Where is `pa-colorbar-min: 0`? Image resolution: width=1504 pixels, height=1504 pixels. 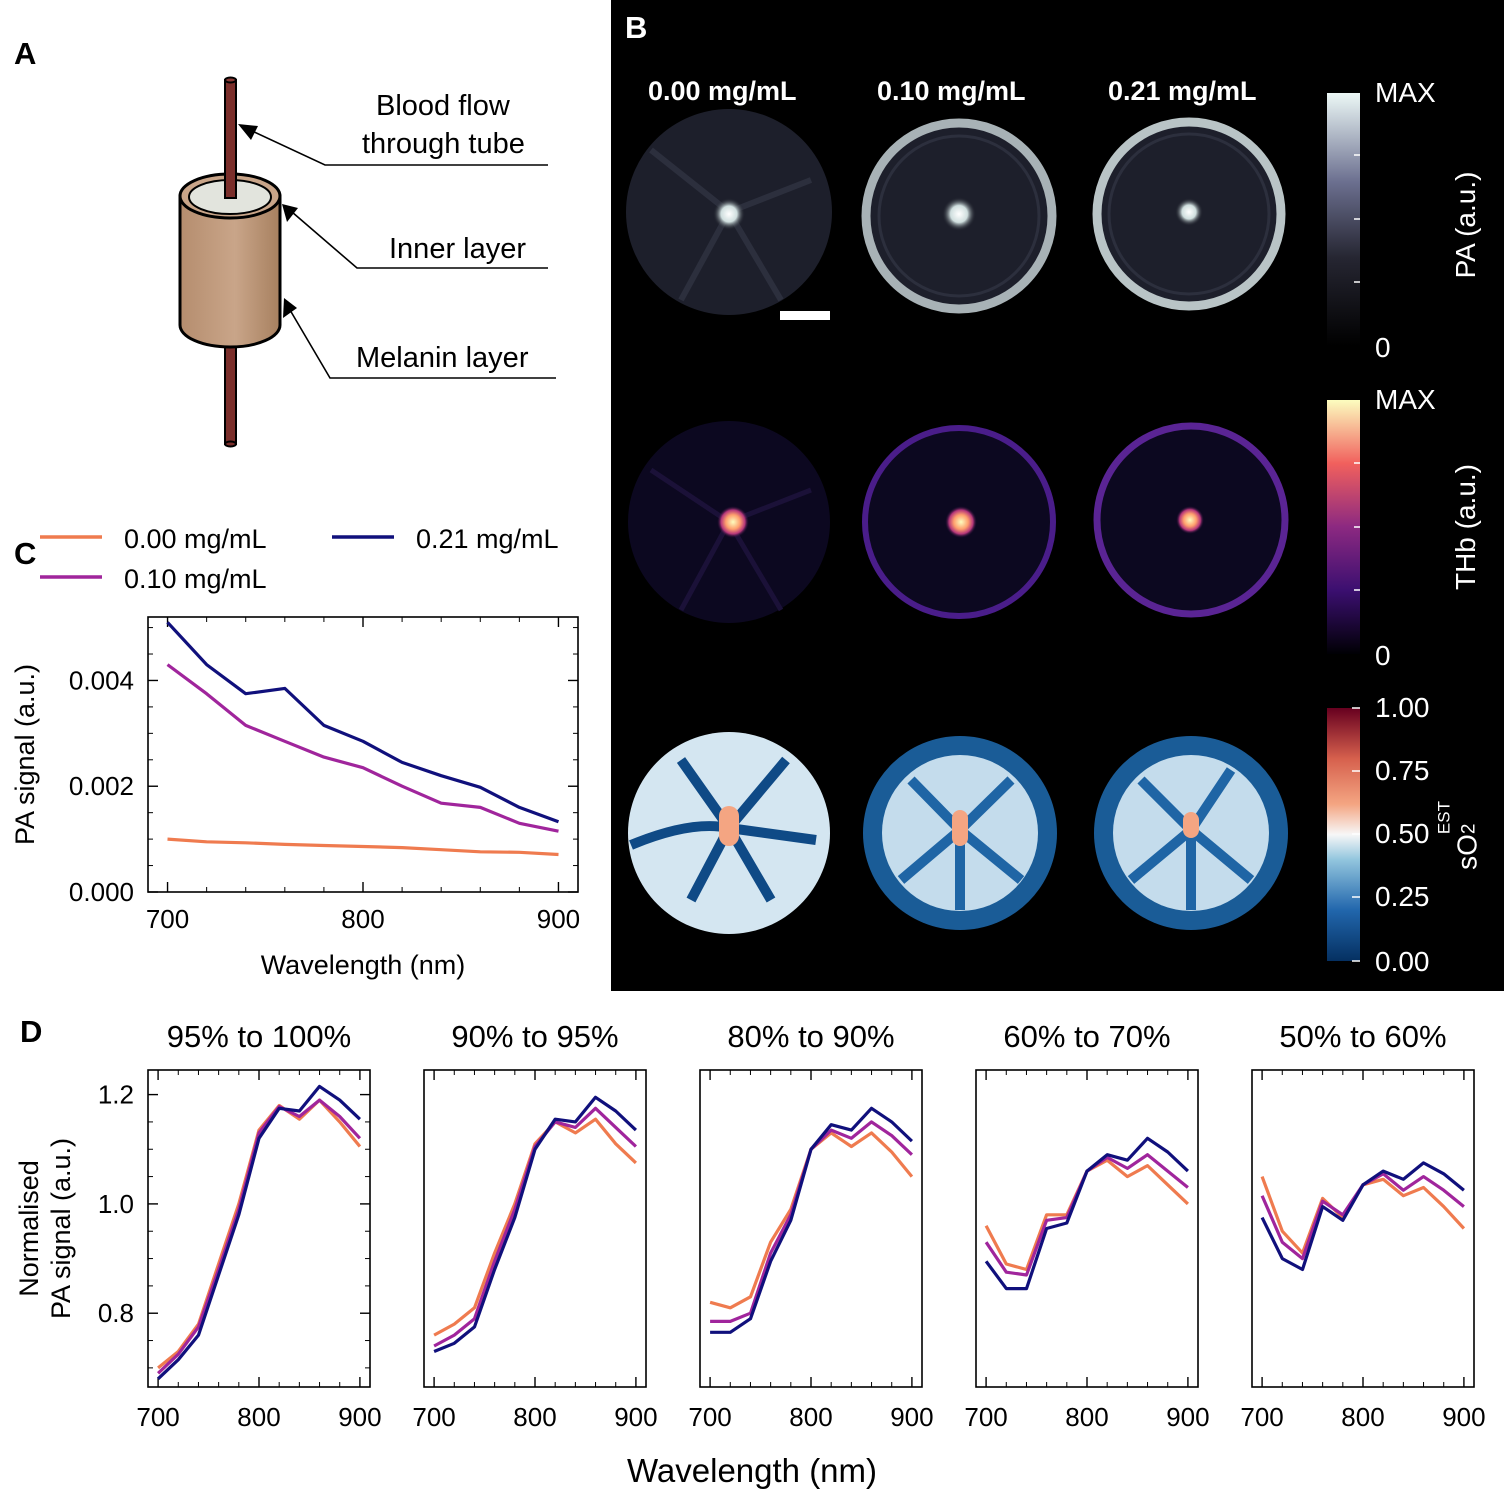
pa-colorbar-min: 0 is located at coordinates (1383, 347).